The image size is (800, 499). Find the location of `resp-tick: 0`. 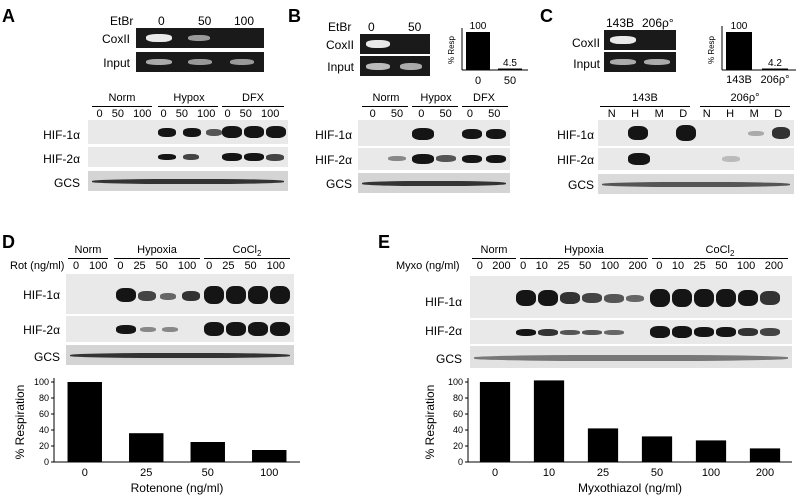

resp-tick: 0 is located at coordinates (478, 81).